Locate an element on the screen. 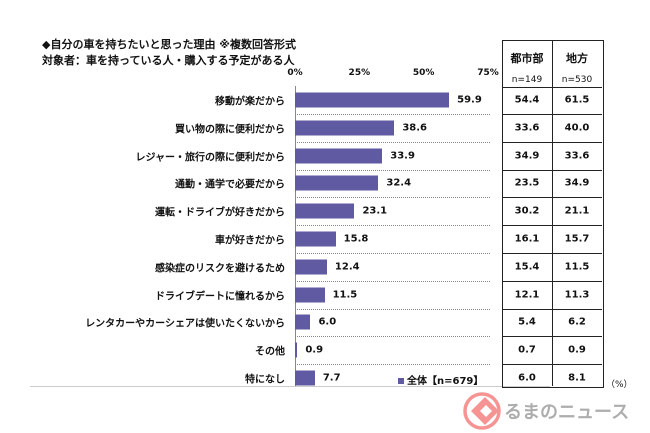  x-tick-label: 75% is located at coordinates (488, 73).